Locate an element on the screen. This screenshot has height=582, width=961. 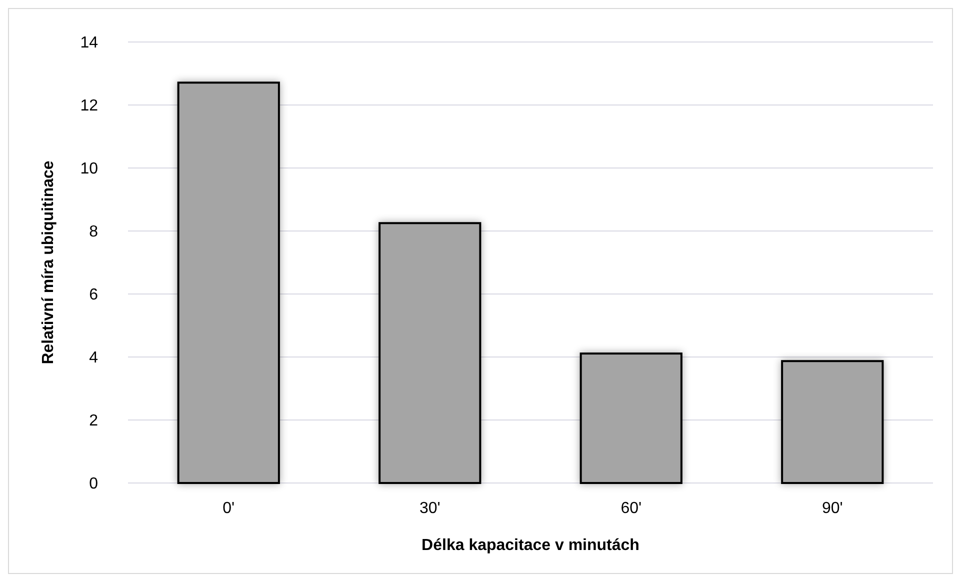
x-axis-title: Délka kapacitace v minutách is located at coordinates (531, 545).